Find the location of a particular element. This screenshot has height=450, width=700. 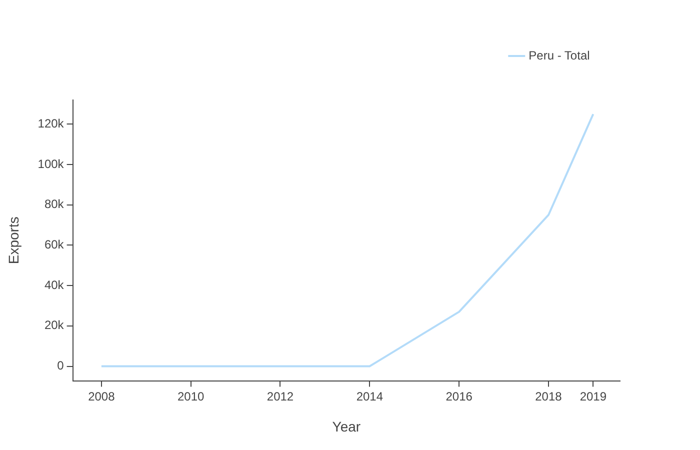

y-tick-label: 80k is located at coordinates (54, 204).